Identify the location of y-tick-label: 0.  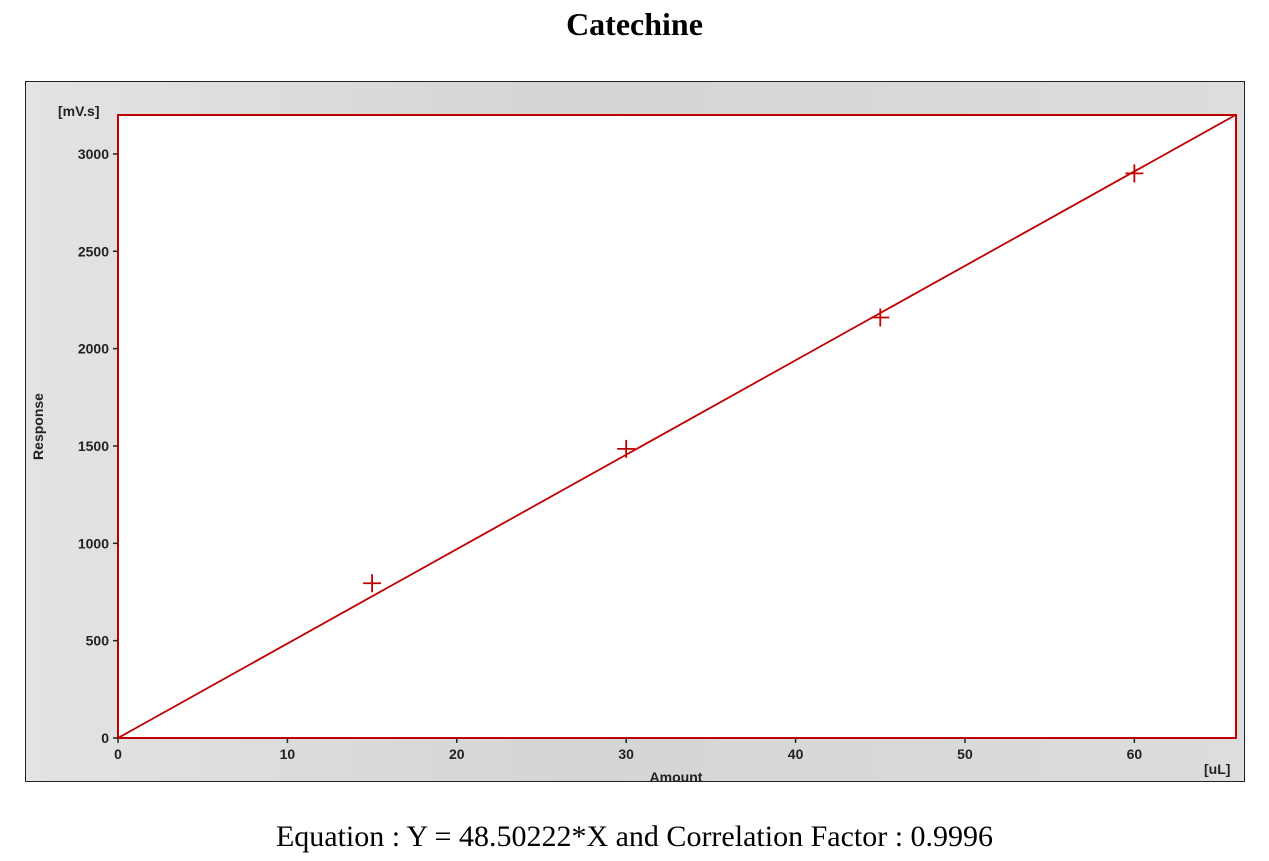
(105, 738).